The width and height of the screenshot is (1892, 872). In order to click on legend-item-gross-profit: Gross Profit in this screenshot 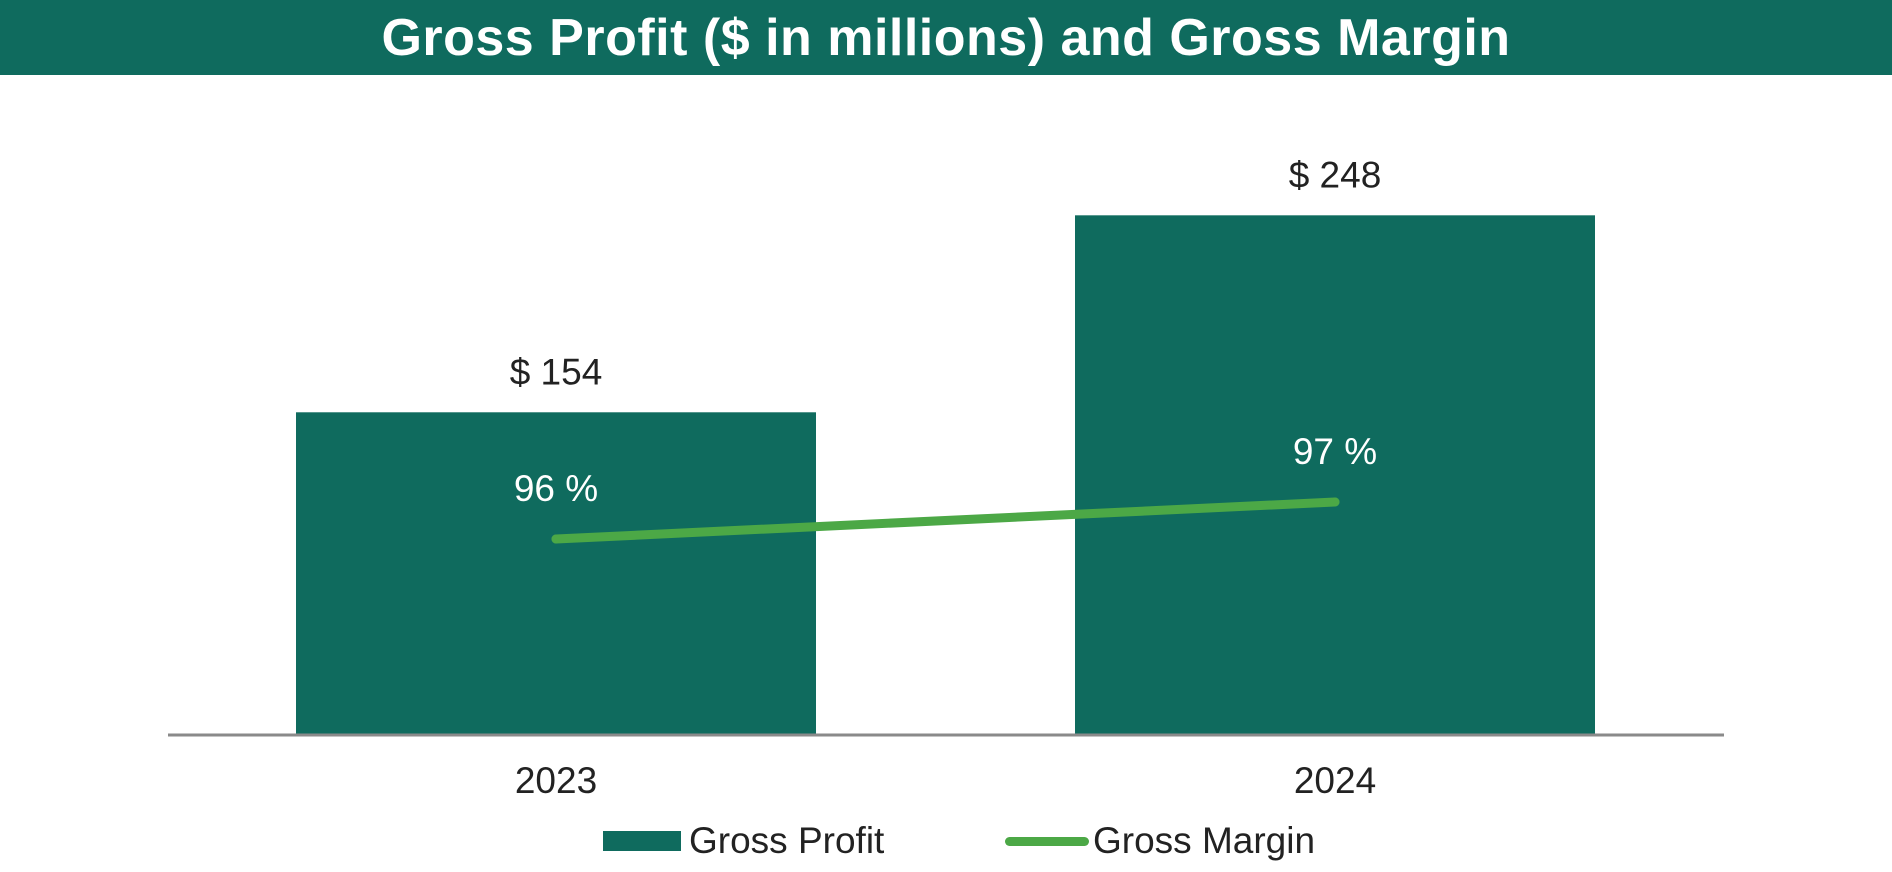, I will do `click(743, 841)`.